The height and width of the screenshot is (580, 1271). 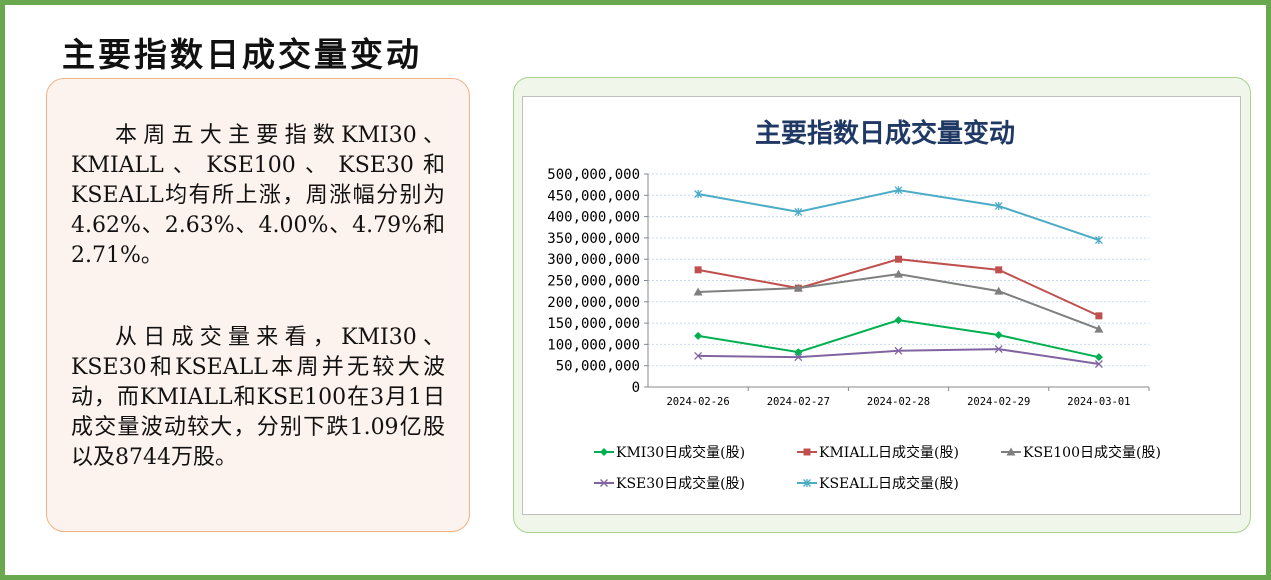 I want to click on page-title: 主要指数日成交量变动, so click(x=242, y=54).